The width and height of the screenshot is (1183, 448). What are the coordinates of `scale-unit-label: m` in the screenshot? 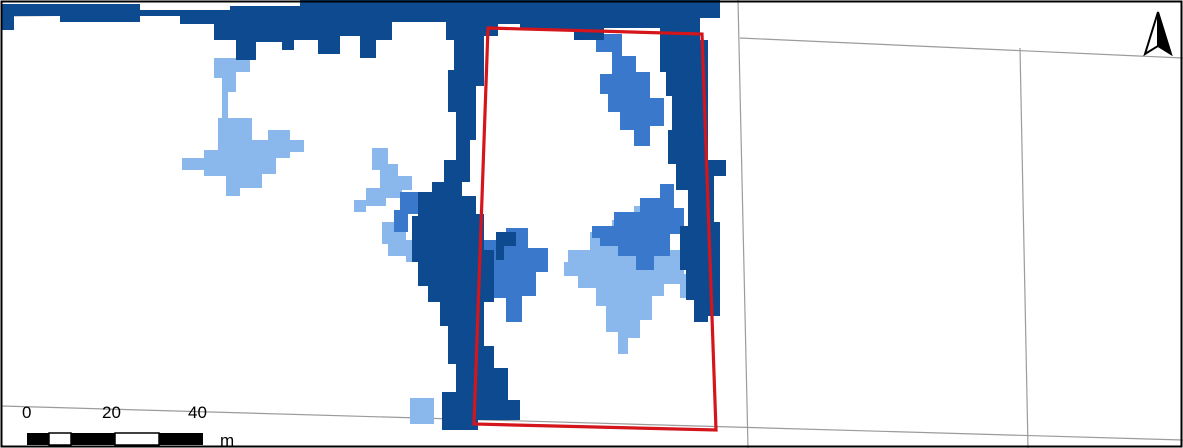 It's located at (227, 439).